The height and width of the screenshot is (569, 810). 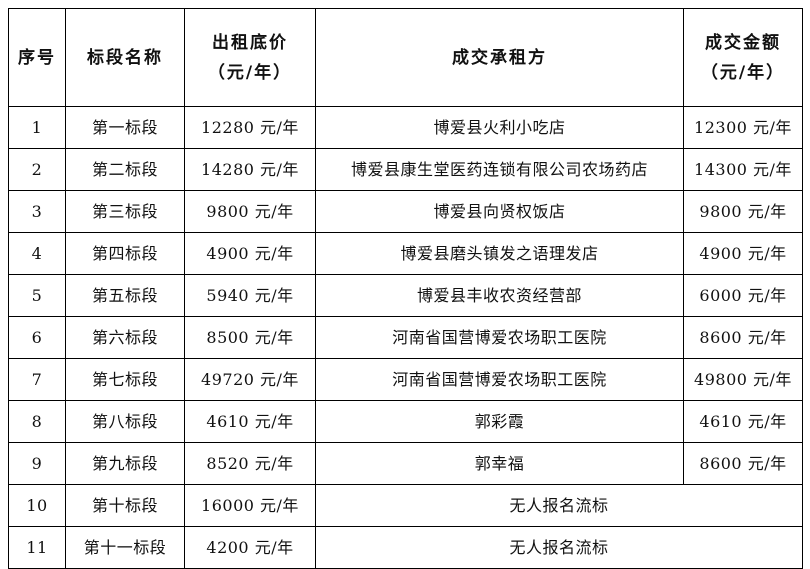 I want to click on cell-price: 16000 元/年, so click(x=250, y=505).